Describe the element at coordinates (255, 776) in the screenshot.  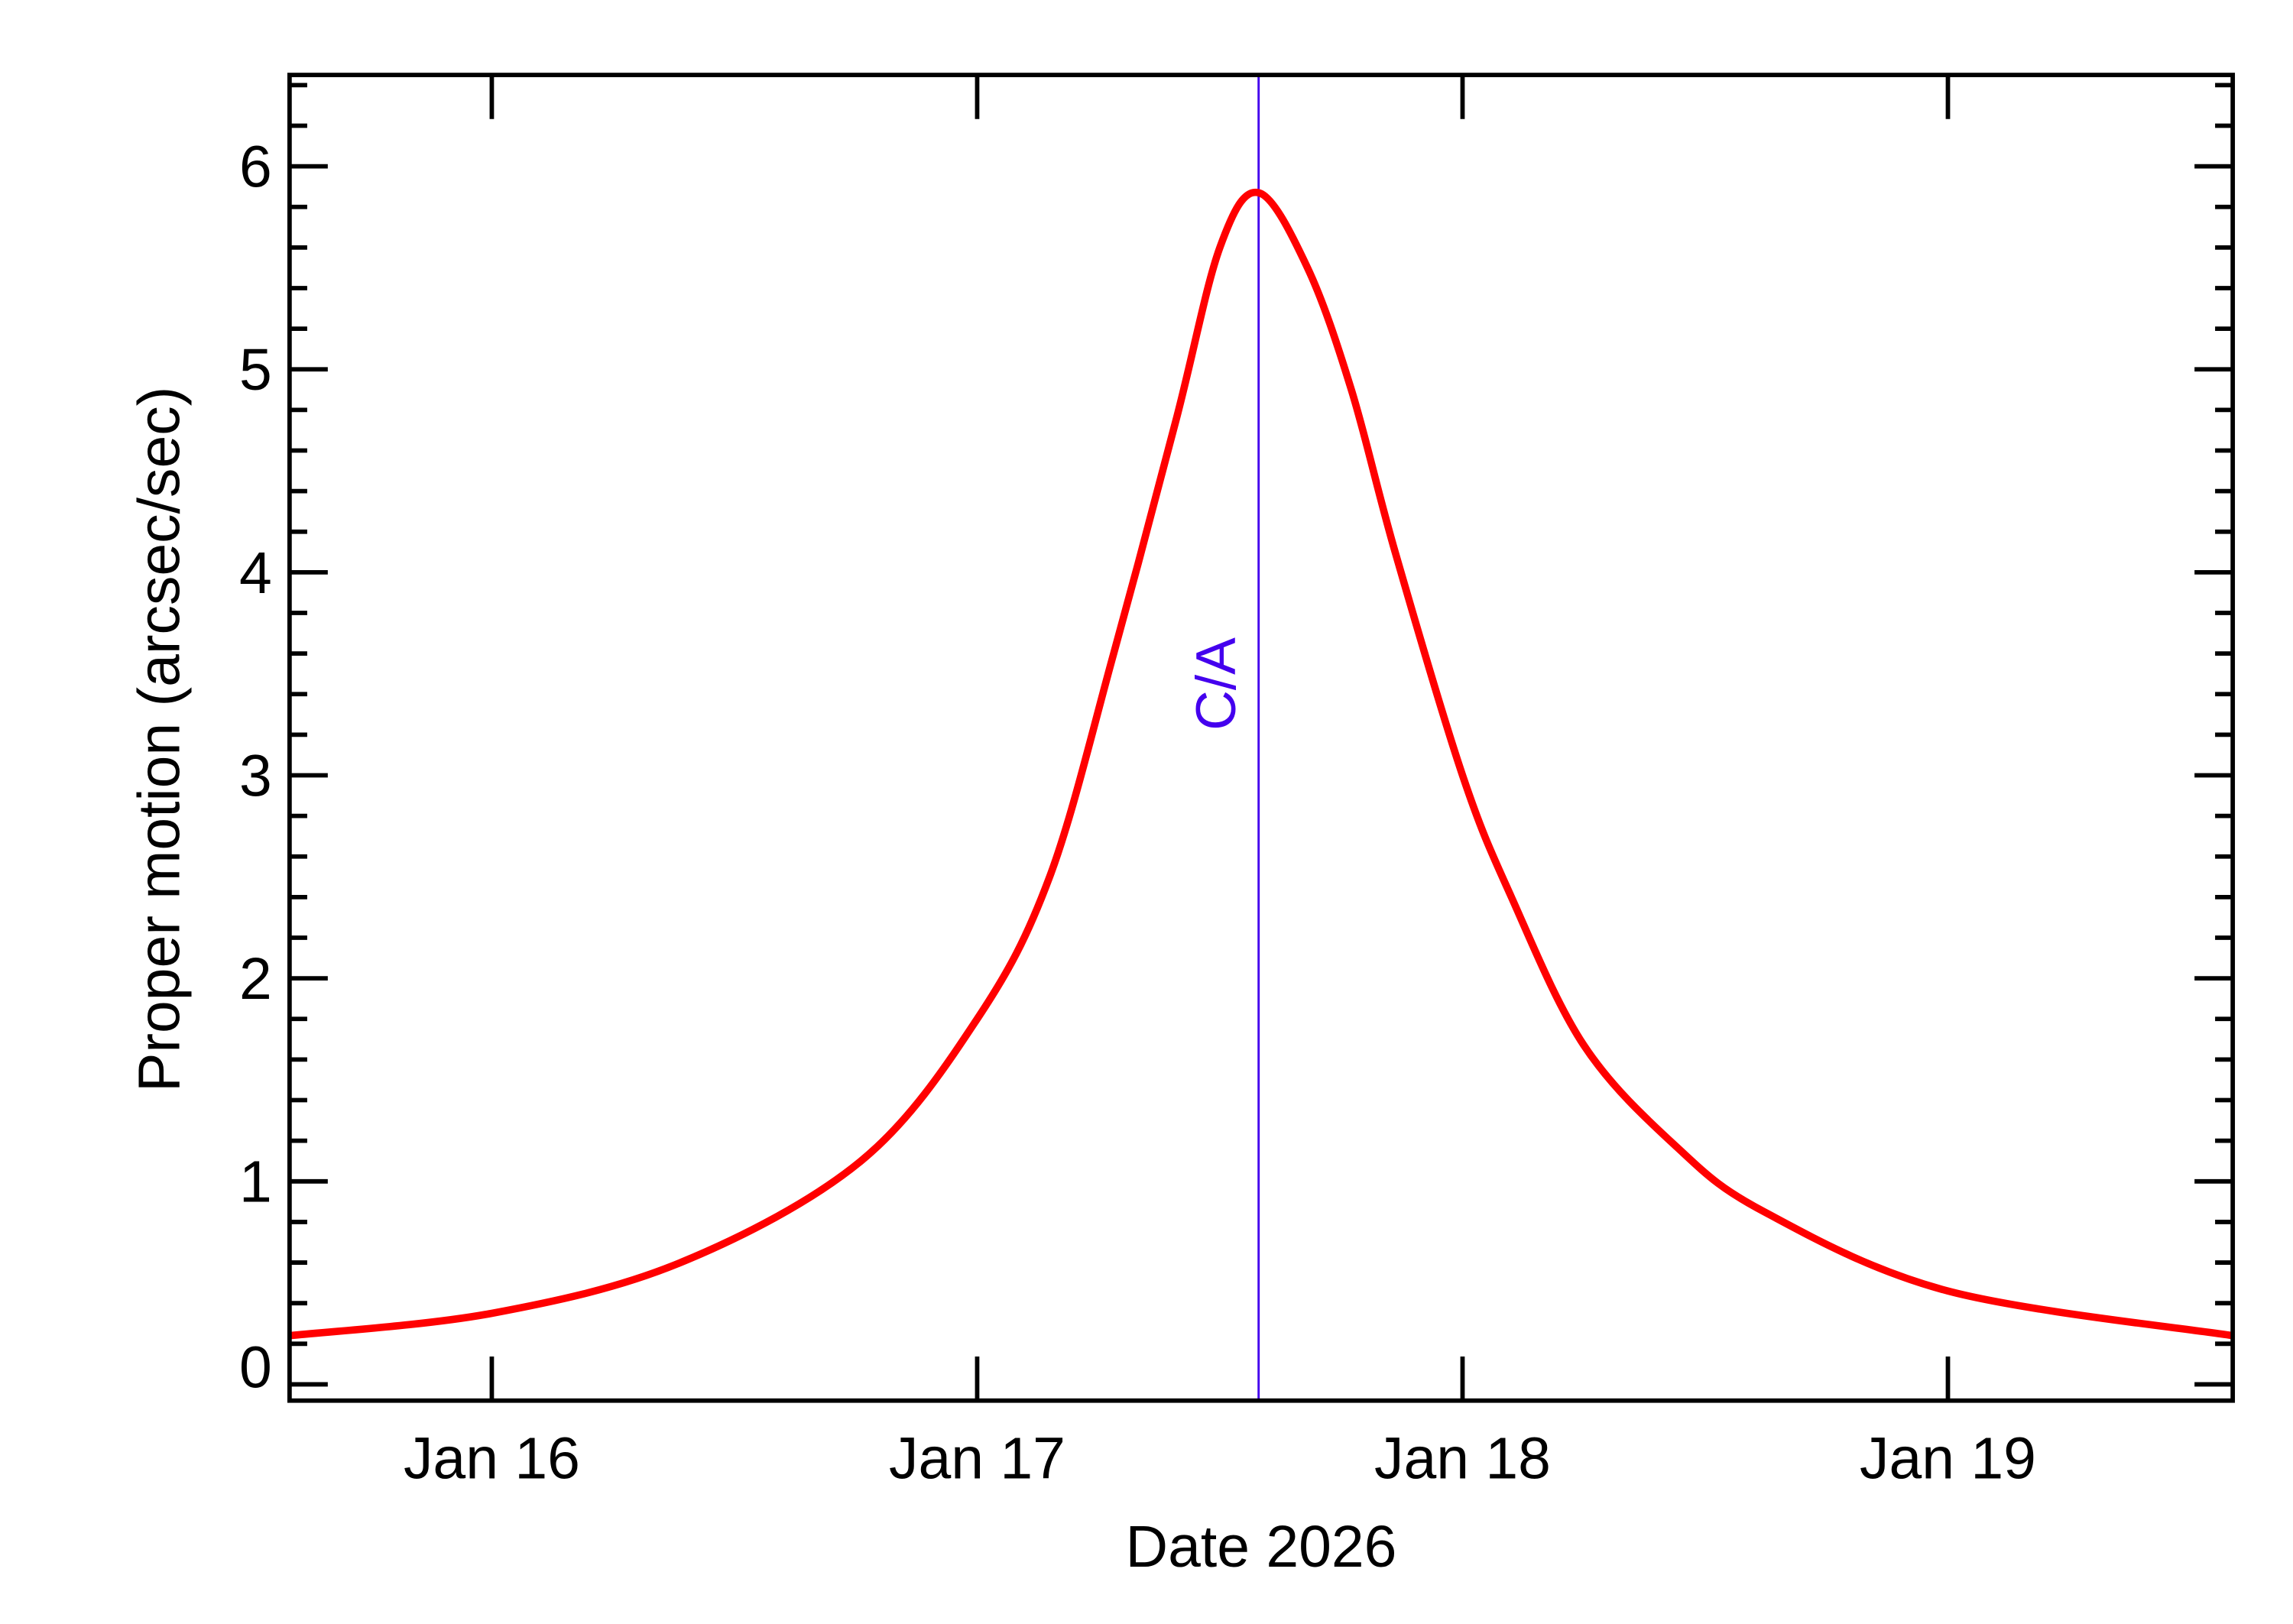
I see `y-tick-label: 3` at that location.